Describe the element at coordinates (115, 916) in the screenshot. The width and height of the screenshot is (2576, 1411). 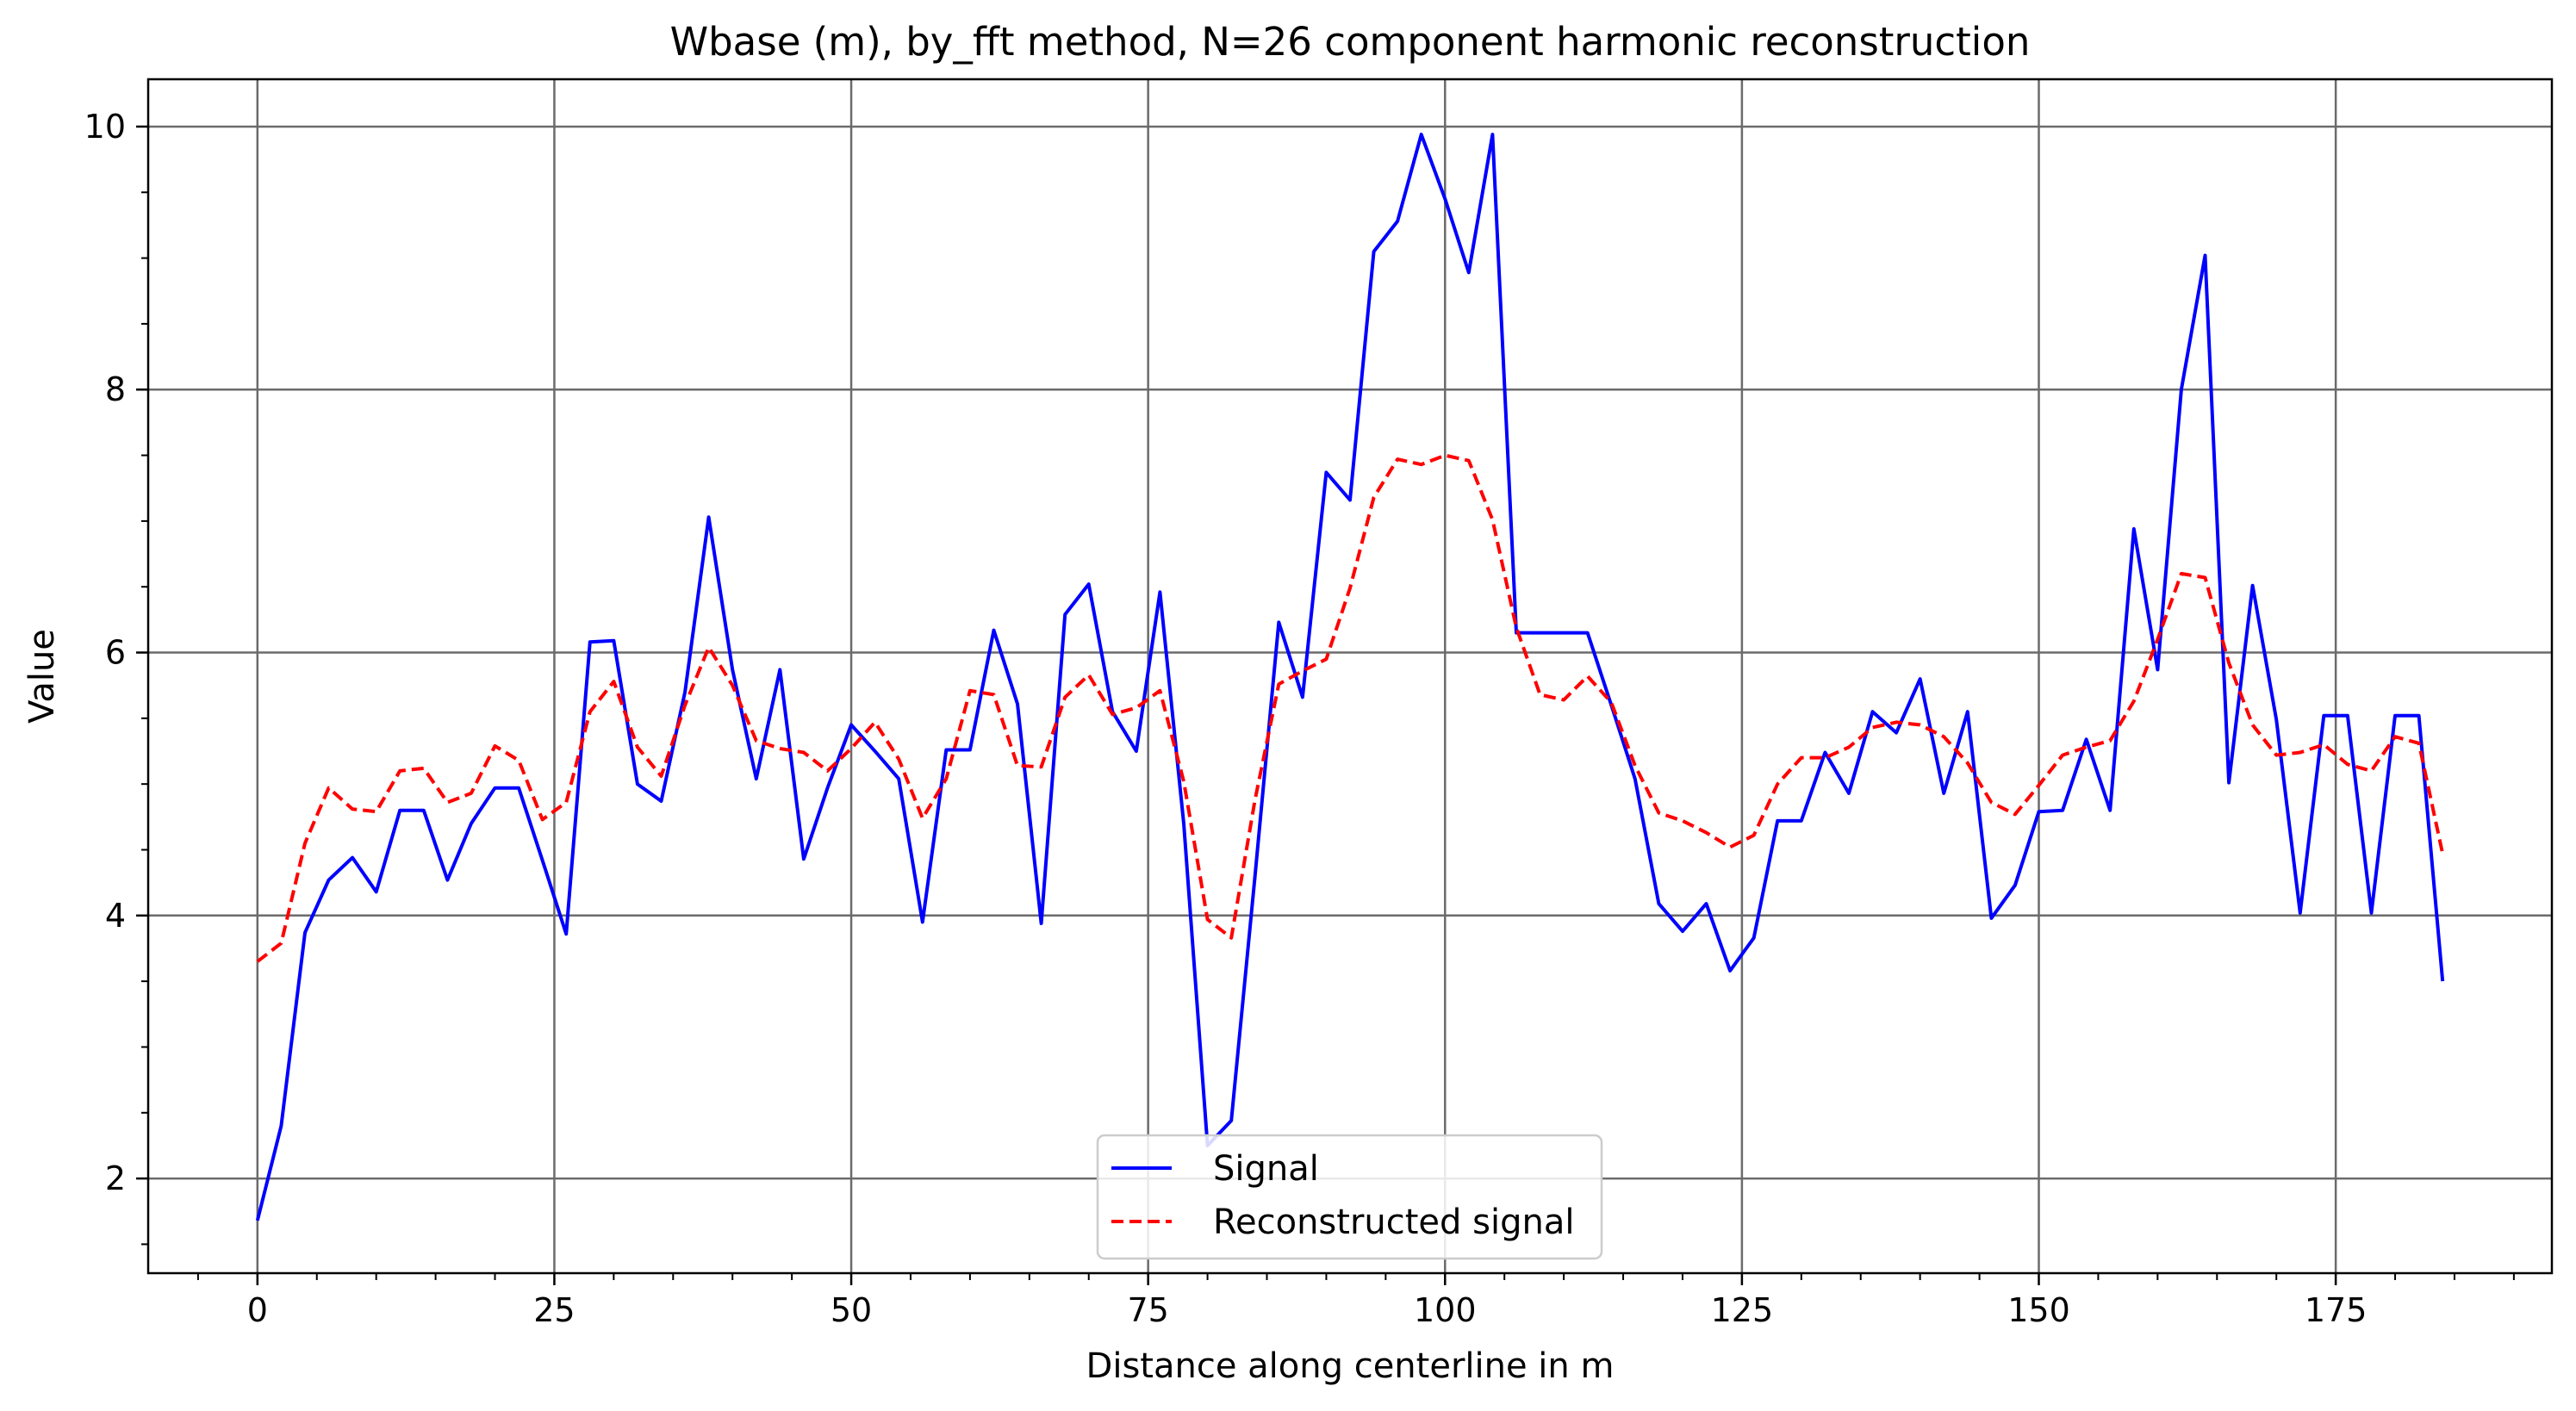
I see `y-tick-label: 4` at that location.